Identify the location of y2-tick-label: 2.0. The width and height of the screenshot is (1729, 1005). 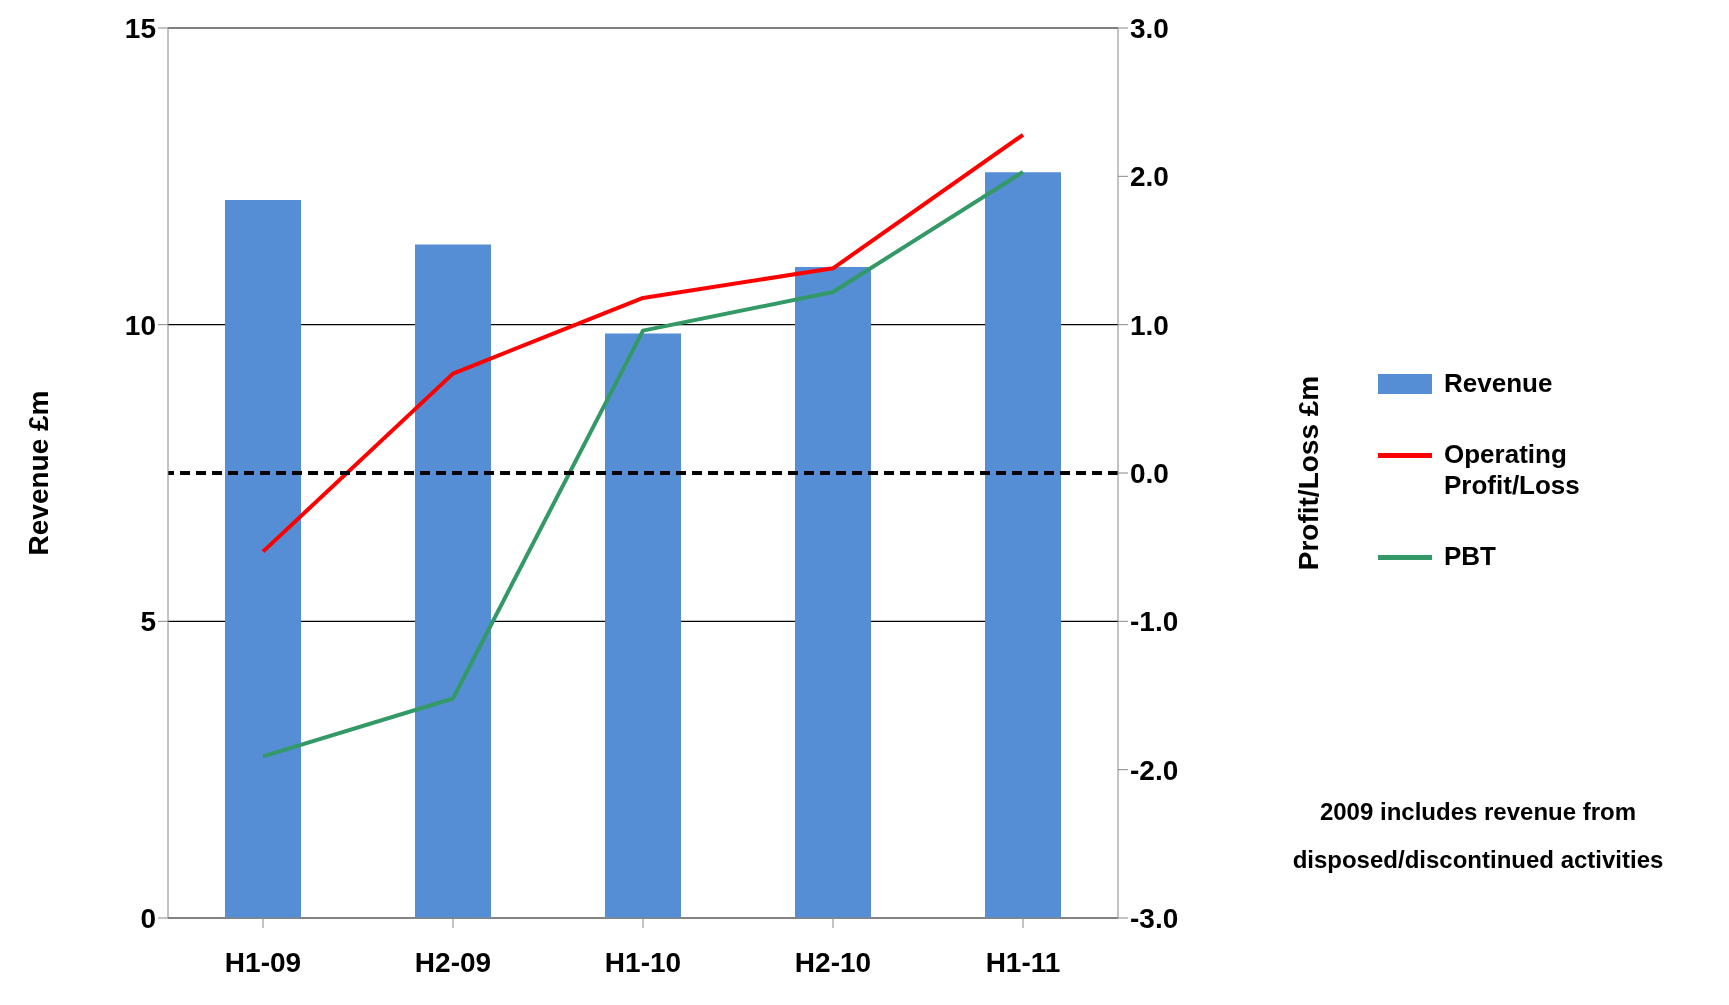
(1149, 177).